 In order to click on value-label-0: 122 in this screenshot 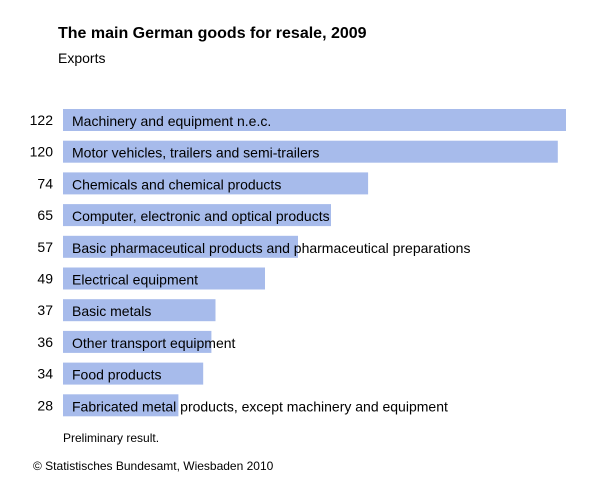, I will do `click(42, 120)`.